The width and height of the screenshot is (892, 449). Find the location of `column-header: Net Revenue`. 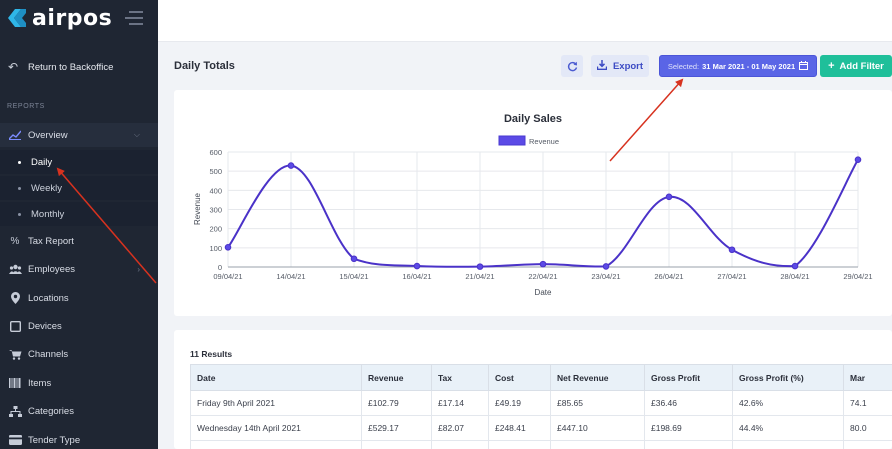

column-header: Net Revenue is located at coordinates (597, 377).